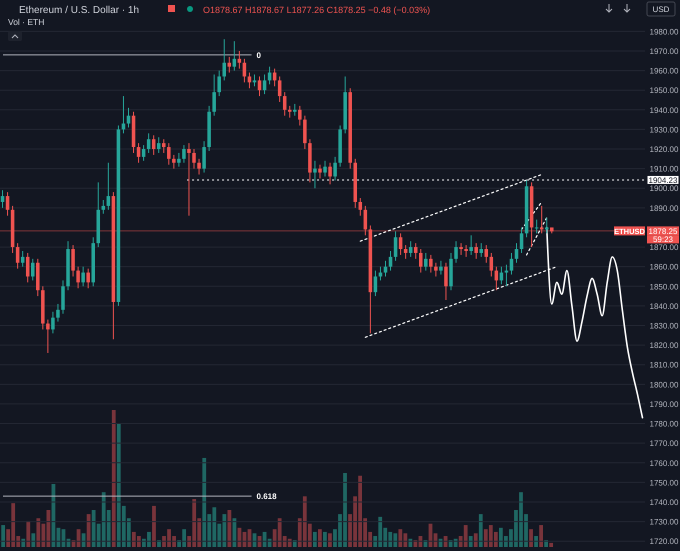 This screenshot has height=551, width=680. I want to click on annotation: Vol · ETH, so click(26, 22).